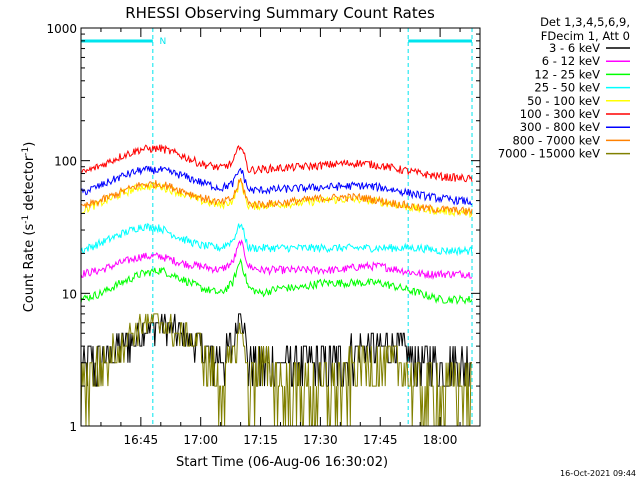 This screenshot has width=640, height=480. What do you see at coordinates (567, 88) in the screenshot?
I see `legend-entry-label-3: 25 - 50 keV` at bounding box center [567, 88].